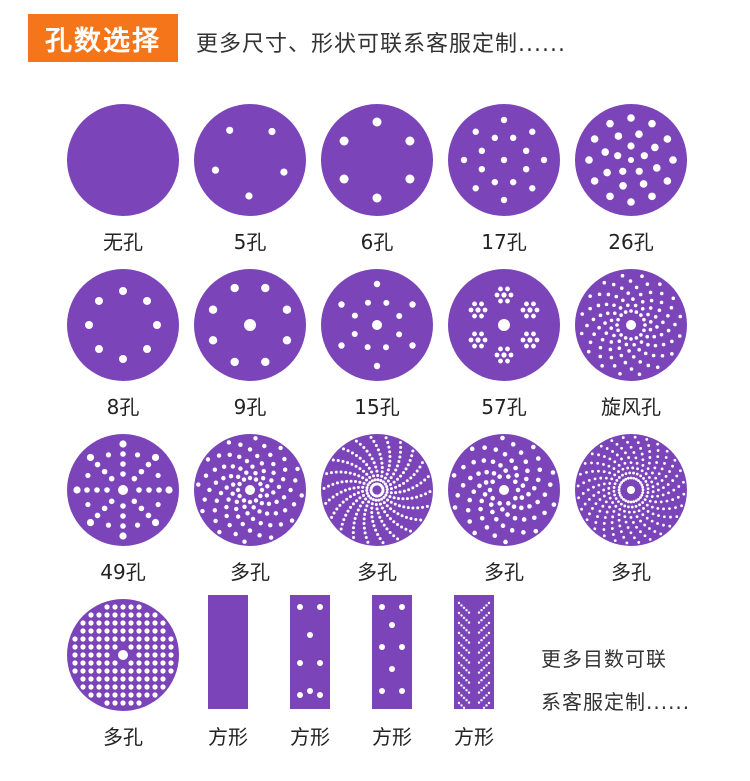  Describe the element at coordinates (250, 407) in the screenshot. I see `pattern-label: 9孔` at that location.